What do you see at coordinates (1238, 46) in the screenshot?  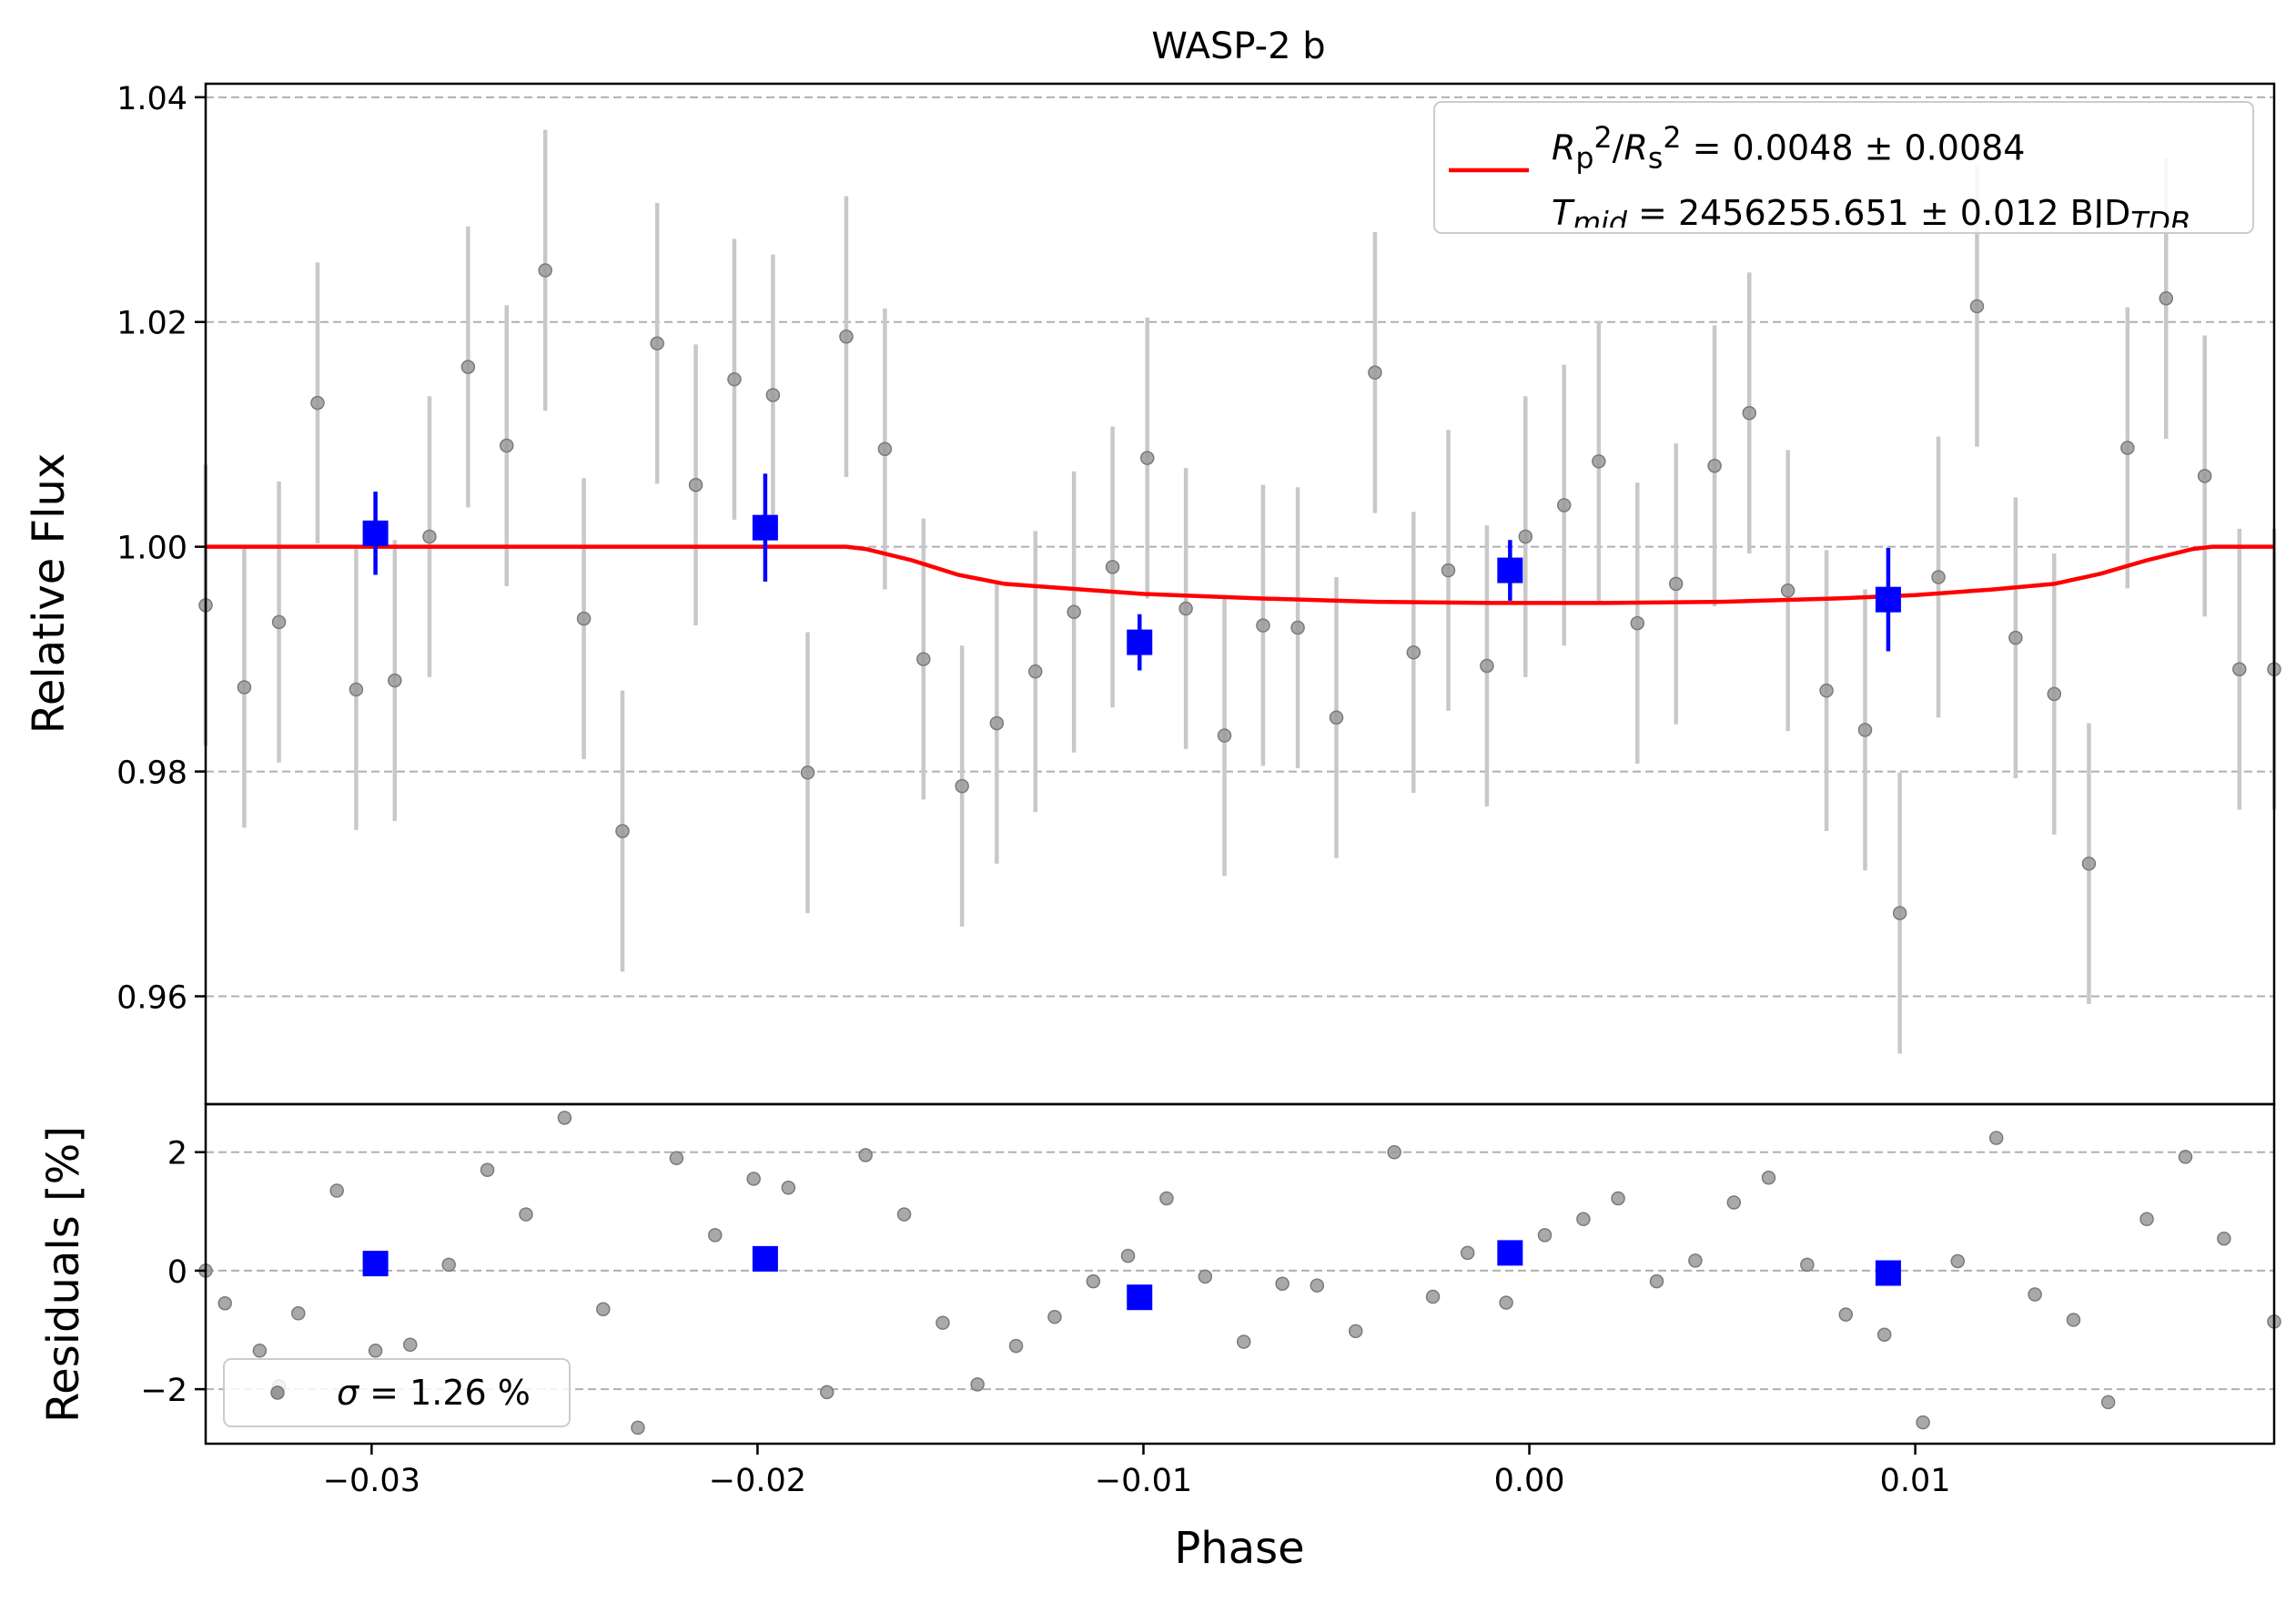 I see `chart-title: WASP-2 b` at bounding box center [1238, 46].